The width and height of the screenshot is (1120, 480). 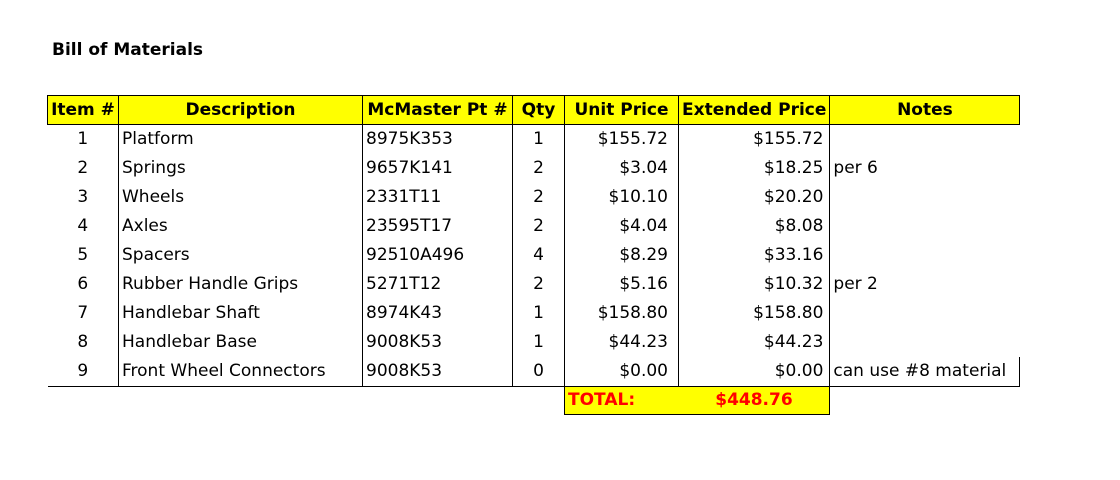 I want to click on table-row: 3 Wheels 2331T11 2 $10.10 $20.20, so click(x=533, y=197).